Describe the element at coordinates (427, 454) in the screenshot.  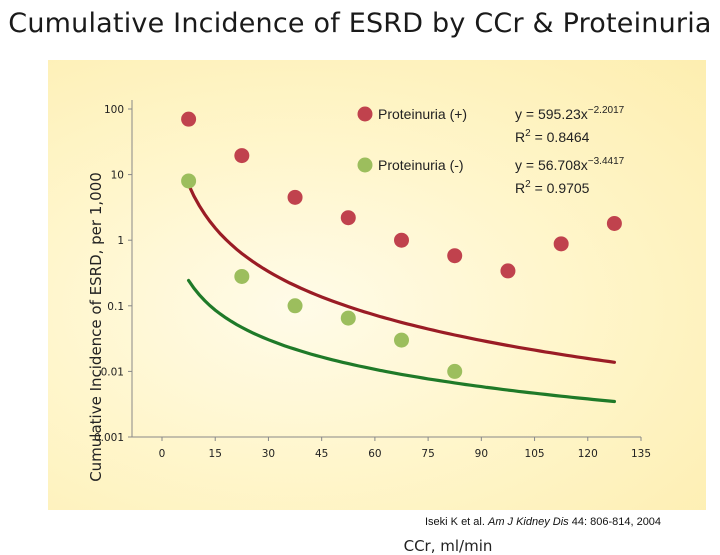
I see `x-tick-label: 75` at that location.